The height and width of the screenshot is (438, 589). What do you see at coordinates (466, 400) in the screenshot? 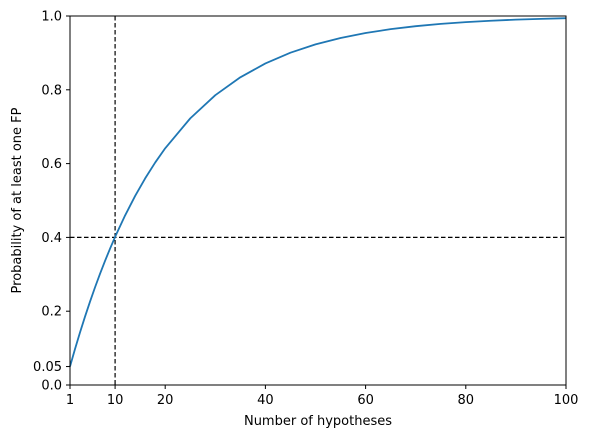
I see `x-tick-label: 80` at bounding box center [466, 400].